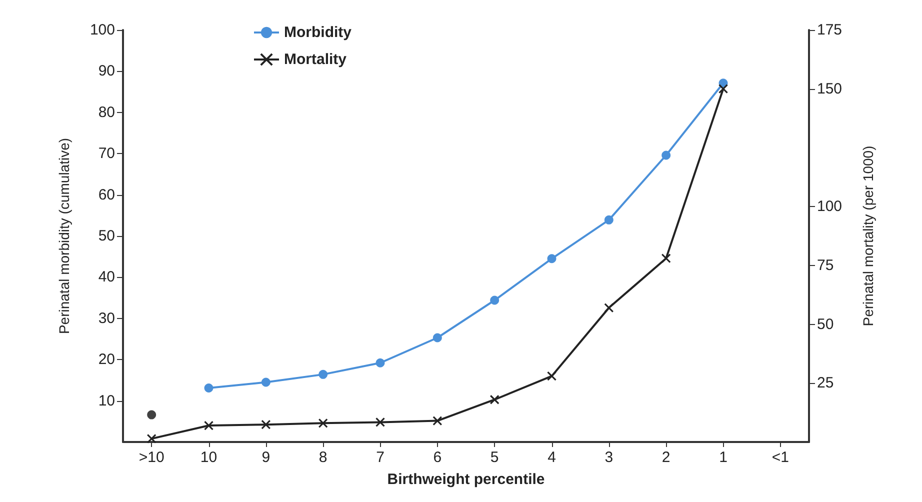 The width and height of the screenshot is (922, 502). What do you see at coordinates (437, 457) in the screenshot?
I see `x-tick-label: 6` at bounding box center [437, 457].